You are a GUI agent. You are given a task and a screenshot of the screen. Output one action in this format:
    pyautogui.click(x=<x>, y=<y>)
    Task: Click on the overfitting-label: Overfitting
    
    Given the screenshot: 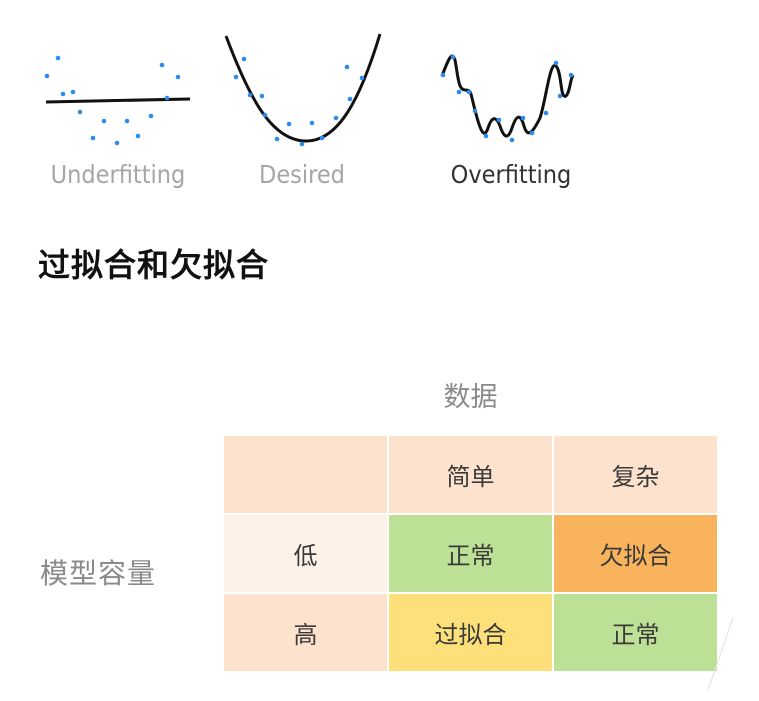 What is the action you would take?
    pyautogui.click(x=511, y=174)
    